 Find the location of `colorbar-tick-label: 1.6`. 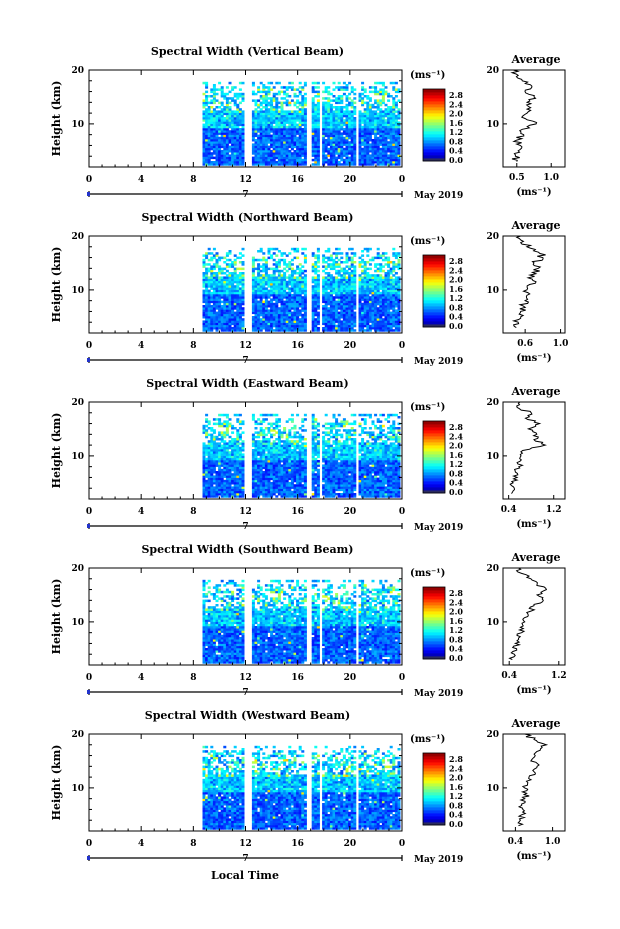

colorbar-tick-label: 1.6 is located at coordinates (456, 123).